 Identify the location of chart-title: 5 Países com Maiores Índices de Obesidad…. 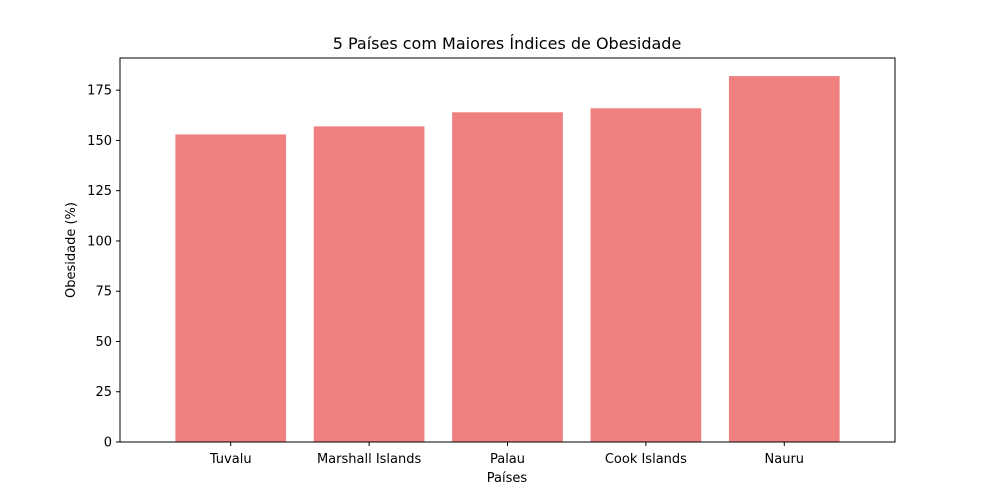
(507, 43).